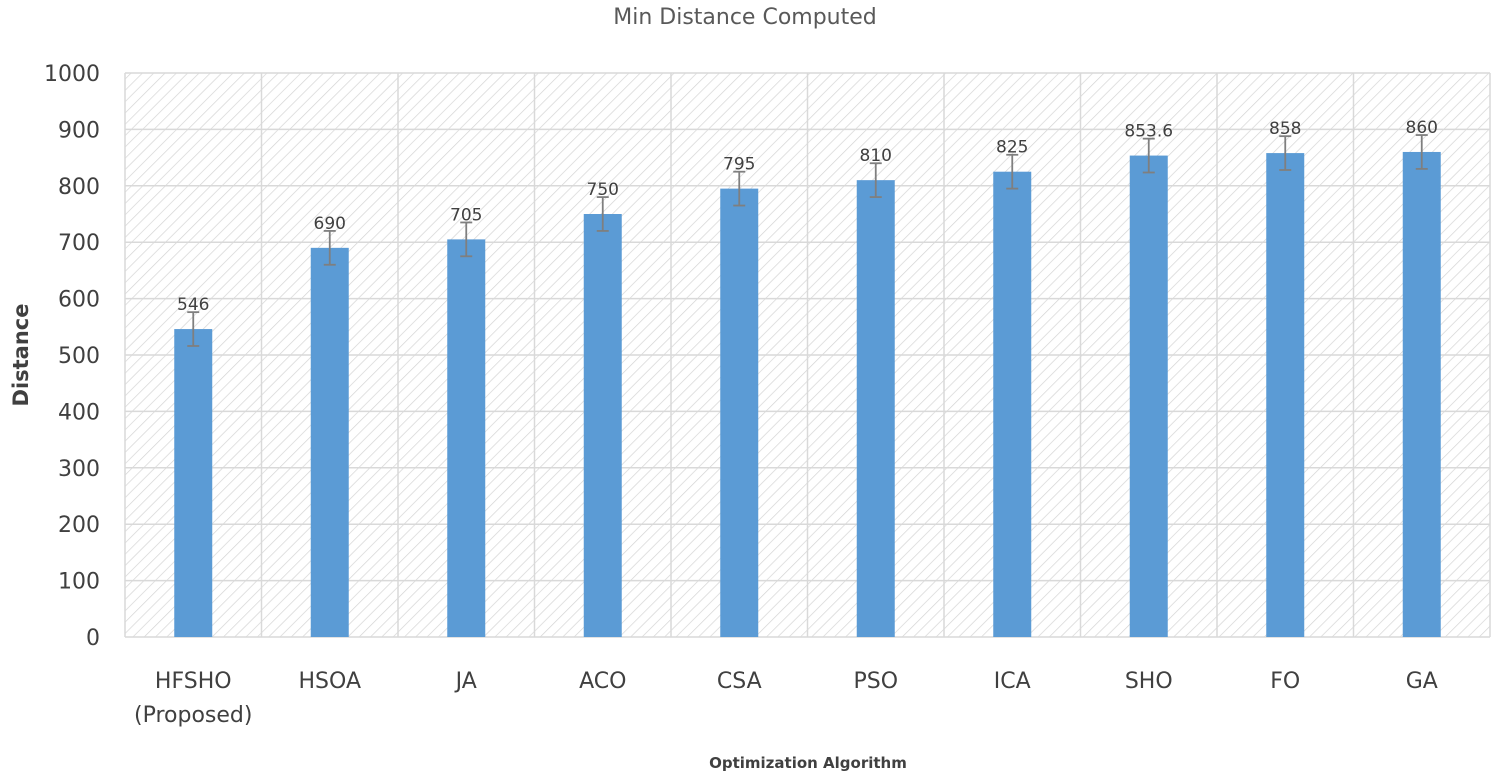 The width and height of the screenshot is (1500, 780). What do you see at coordinates (79, 412) in the screenshot?
I see `y-tick-label: 400` at bounding box center [79, 412].